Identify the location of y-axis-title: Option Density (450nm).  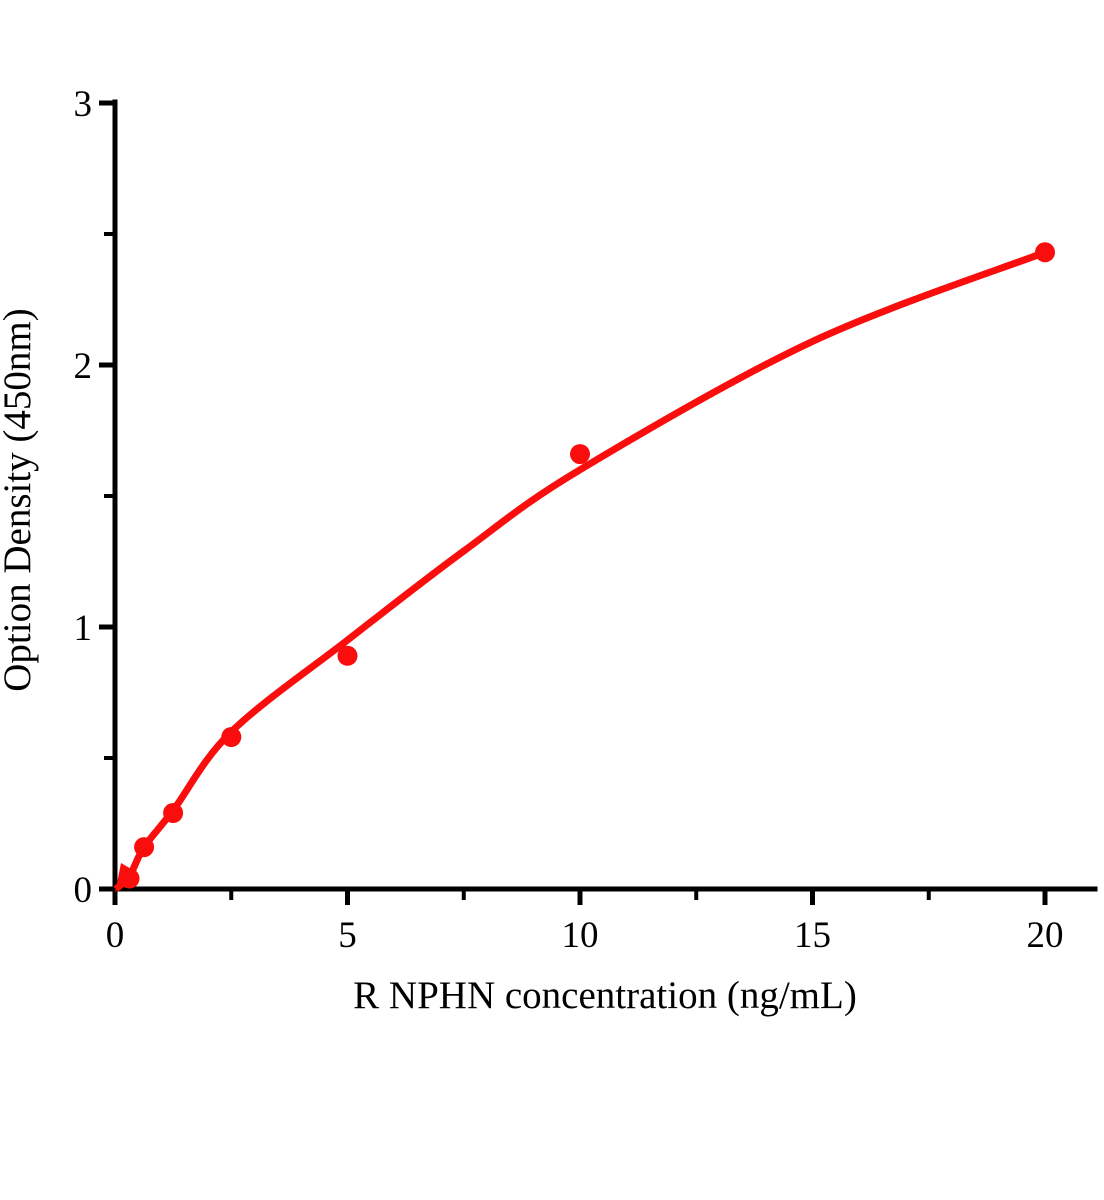
(19, 499).